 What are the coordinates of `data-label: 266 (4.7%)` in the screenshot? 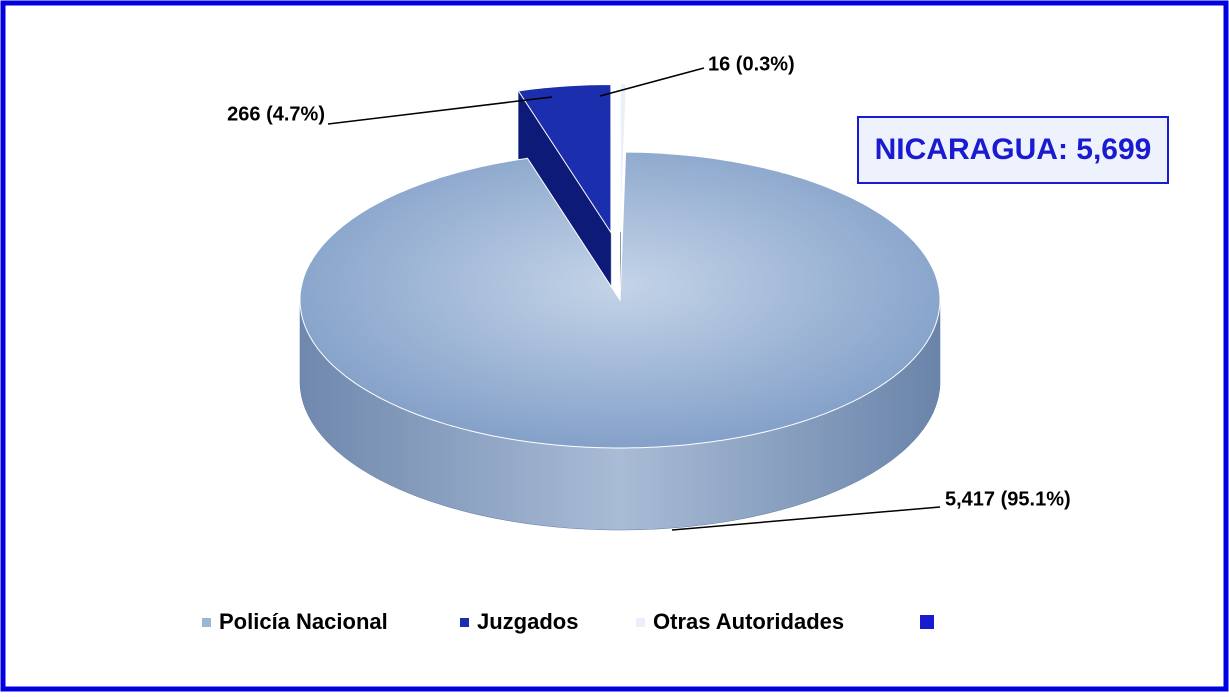 It's located at (276, 114).